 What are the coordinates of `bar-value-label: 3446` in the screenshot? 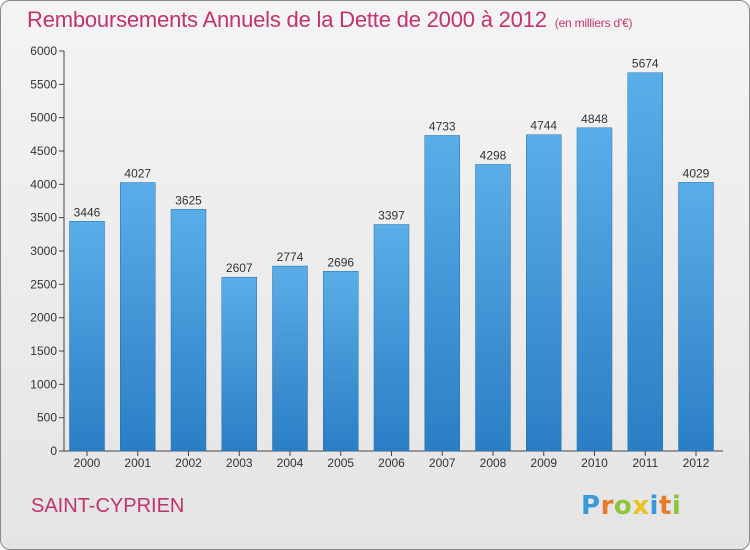 It's located at (87, 212).